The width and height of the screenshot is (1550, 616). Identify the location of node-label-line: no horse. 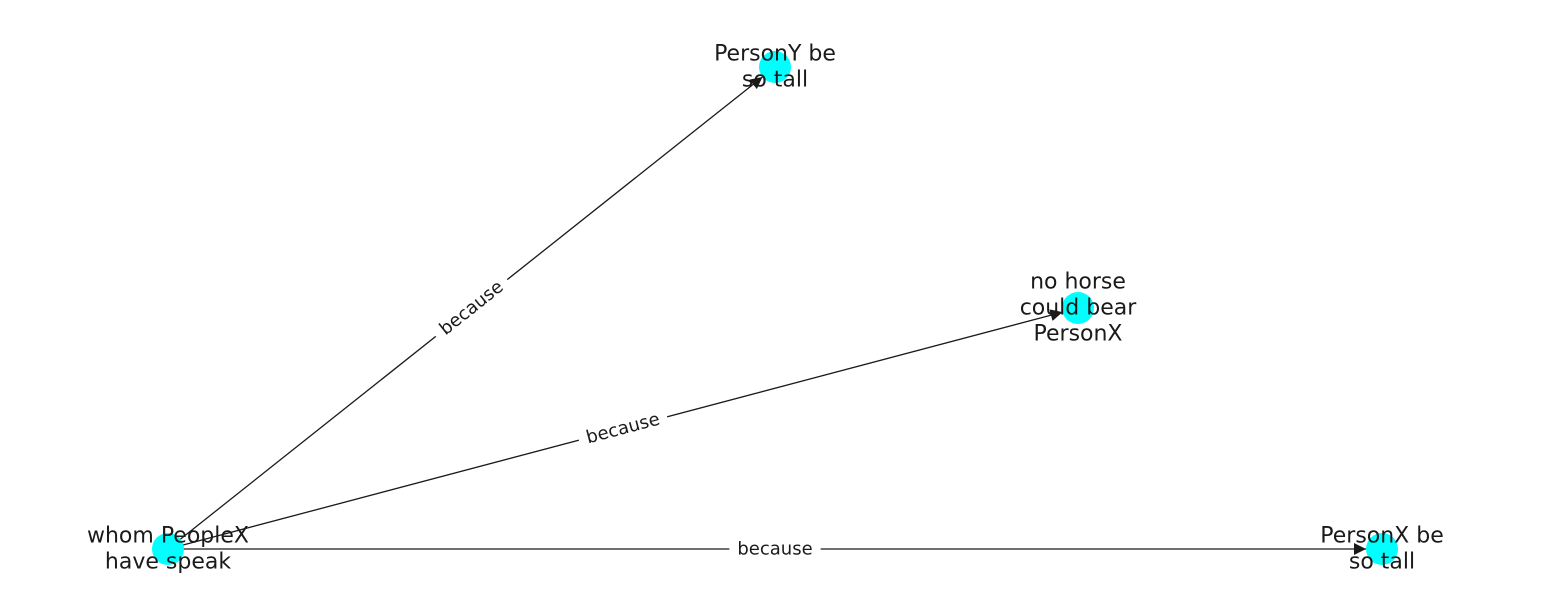
(1078, 282).